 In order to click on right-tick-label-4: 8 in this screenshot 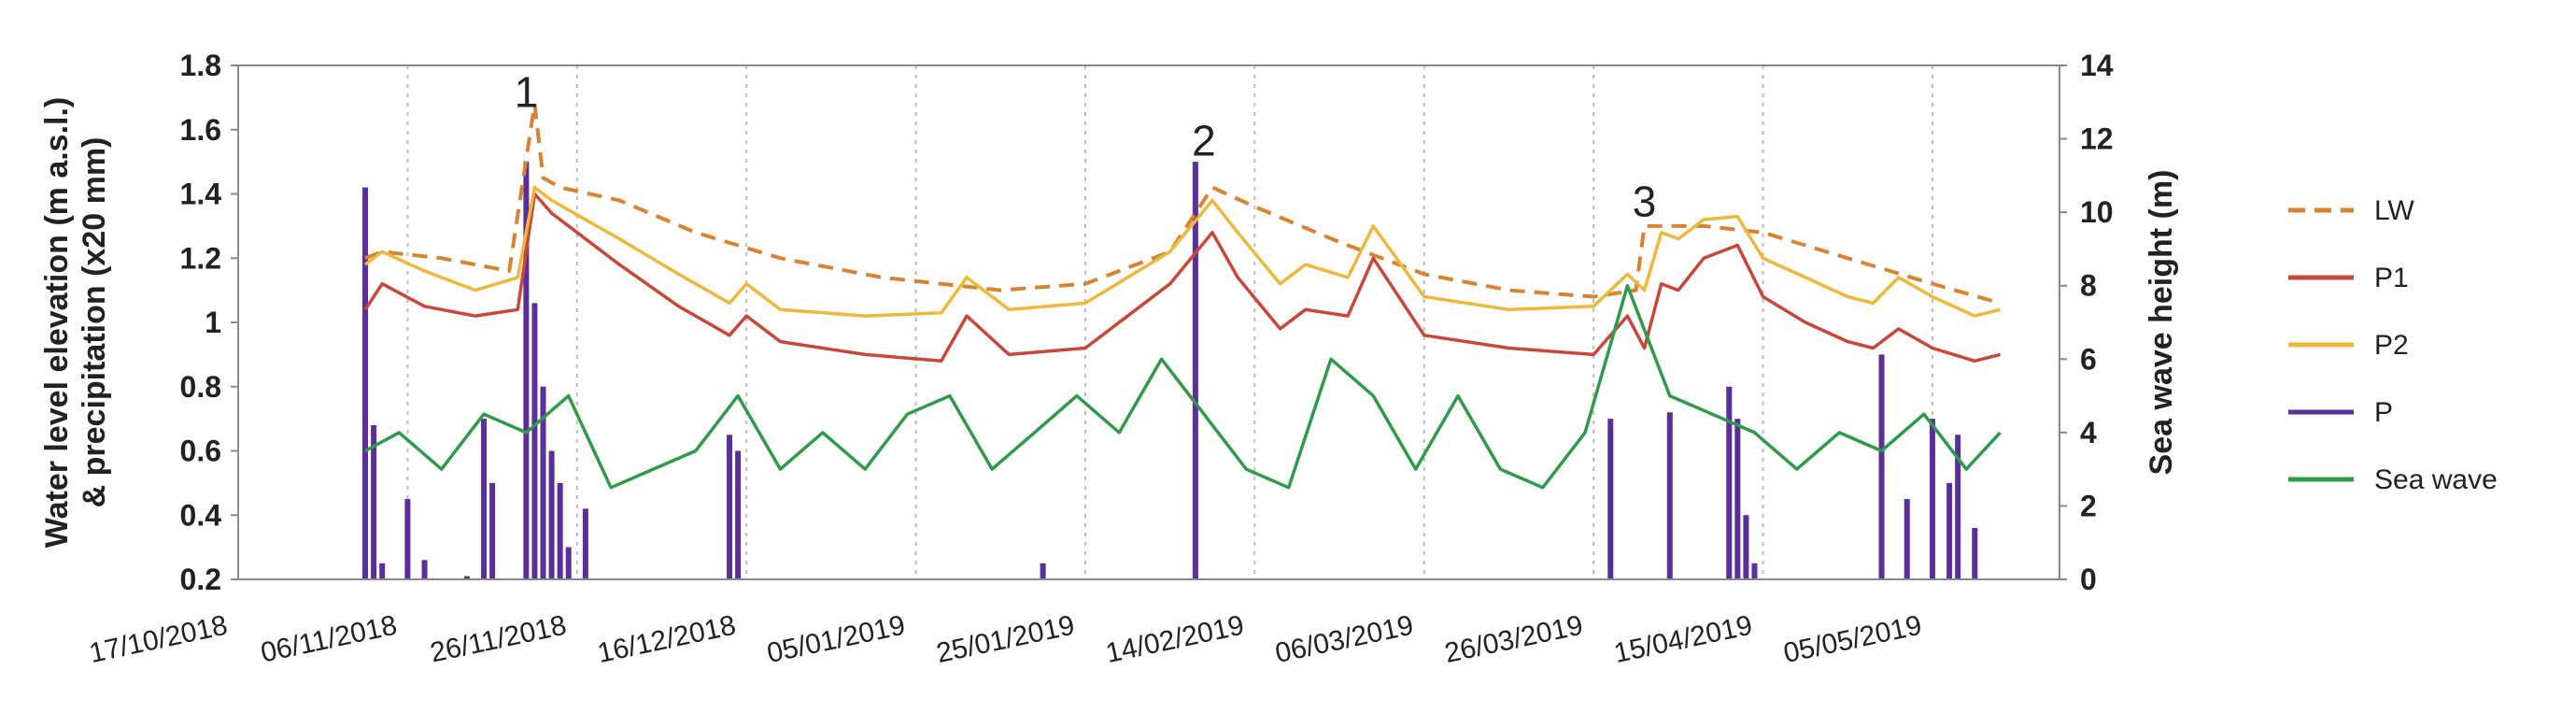, I will do `click(2088, 286)`.